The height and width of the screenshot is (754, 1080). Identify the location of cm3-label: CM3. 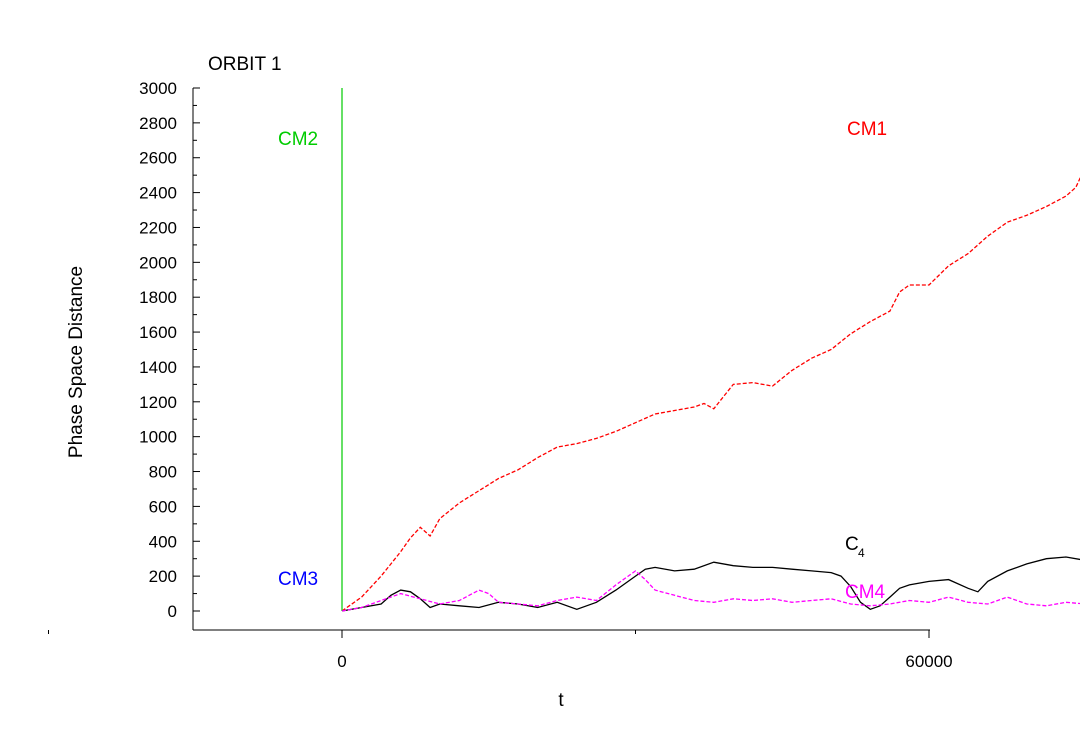
(298, 579).